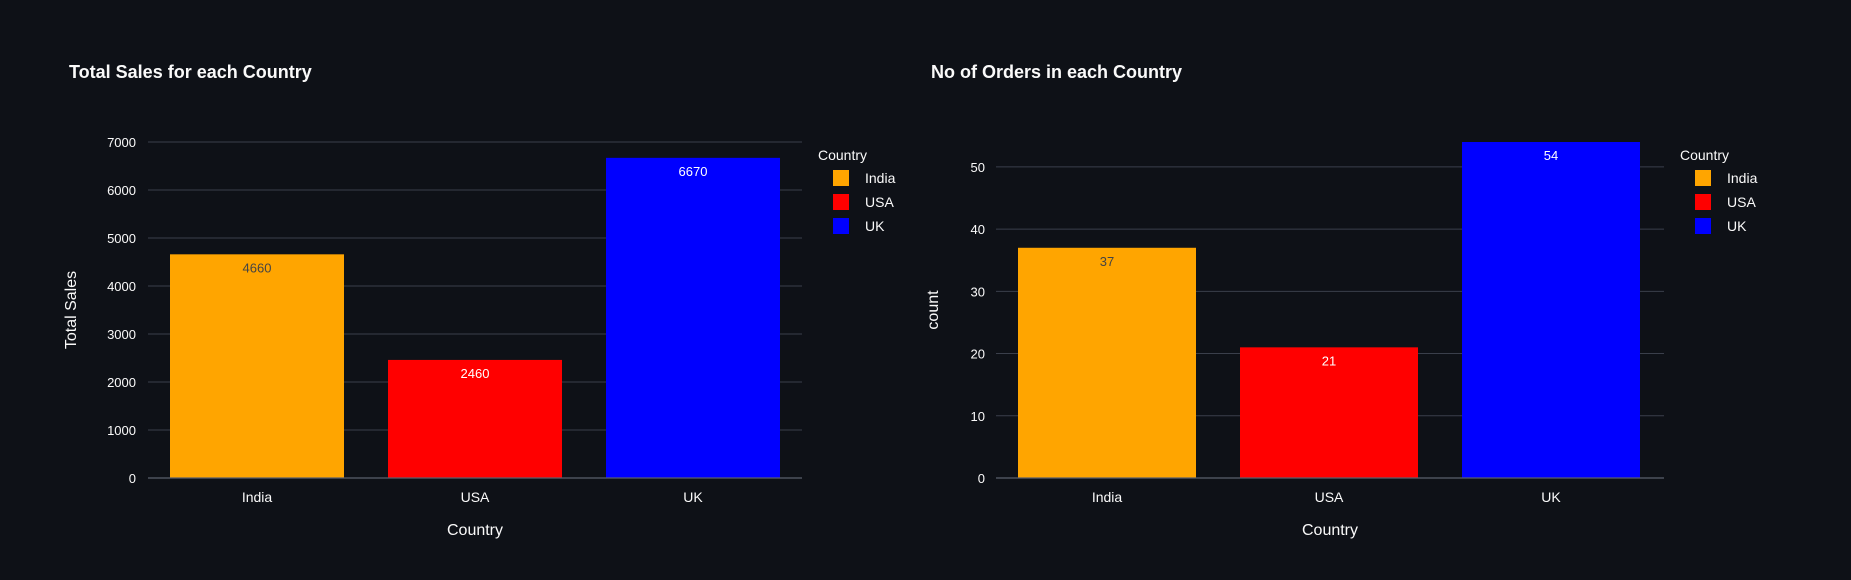  What do you see at coordinates (1737, 226) in the screenshot?
I see `chart2-legend-label: UK` at bounding box center [1737, 226].